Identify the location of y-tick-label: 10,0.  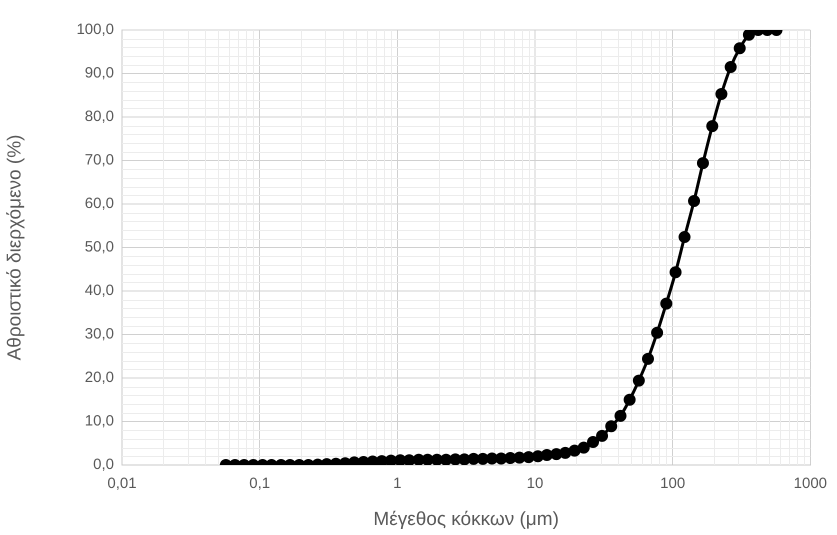
(99, 421).